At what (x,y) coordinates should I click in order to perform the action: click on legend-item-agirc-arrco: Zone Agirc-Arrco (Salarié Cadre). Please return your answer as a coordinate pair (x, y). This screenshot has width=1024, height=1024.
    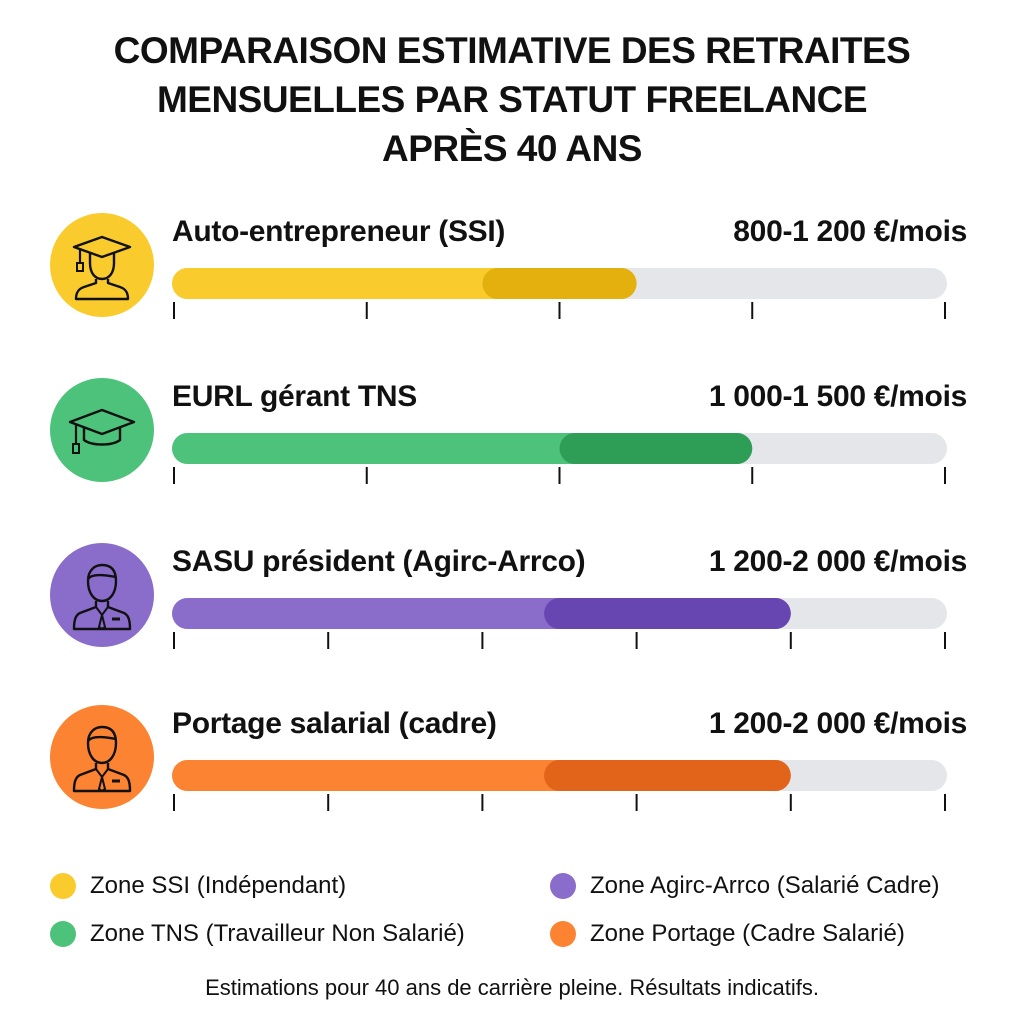
    Looking at the image, I should click on (744, 886).